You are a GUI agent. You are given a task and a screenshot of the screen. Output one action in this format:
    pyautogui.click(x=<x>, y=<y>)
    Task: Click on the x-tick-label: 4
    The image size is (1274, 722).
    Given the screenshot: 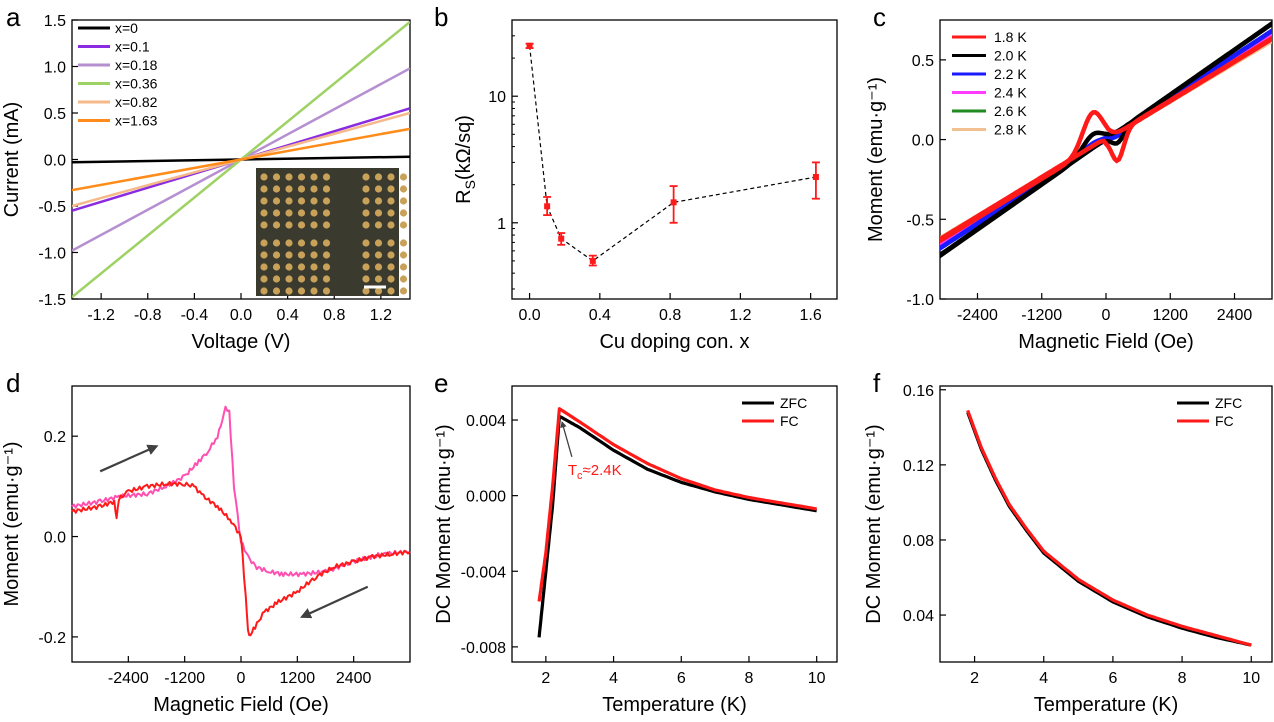 What is the action you would take?
    pyautogui.click(x=613, y=678)
    